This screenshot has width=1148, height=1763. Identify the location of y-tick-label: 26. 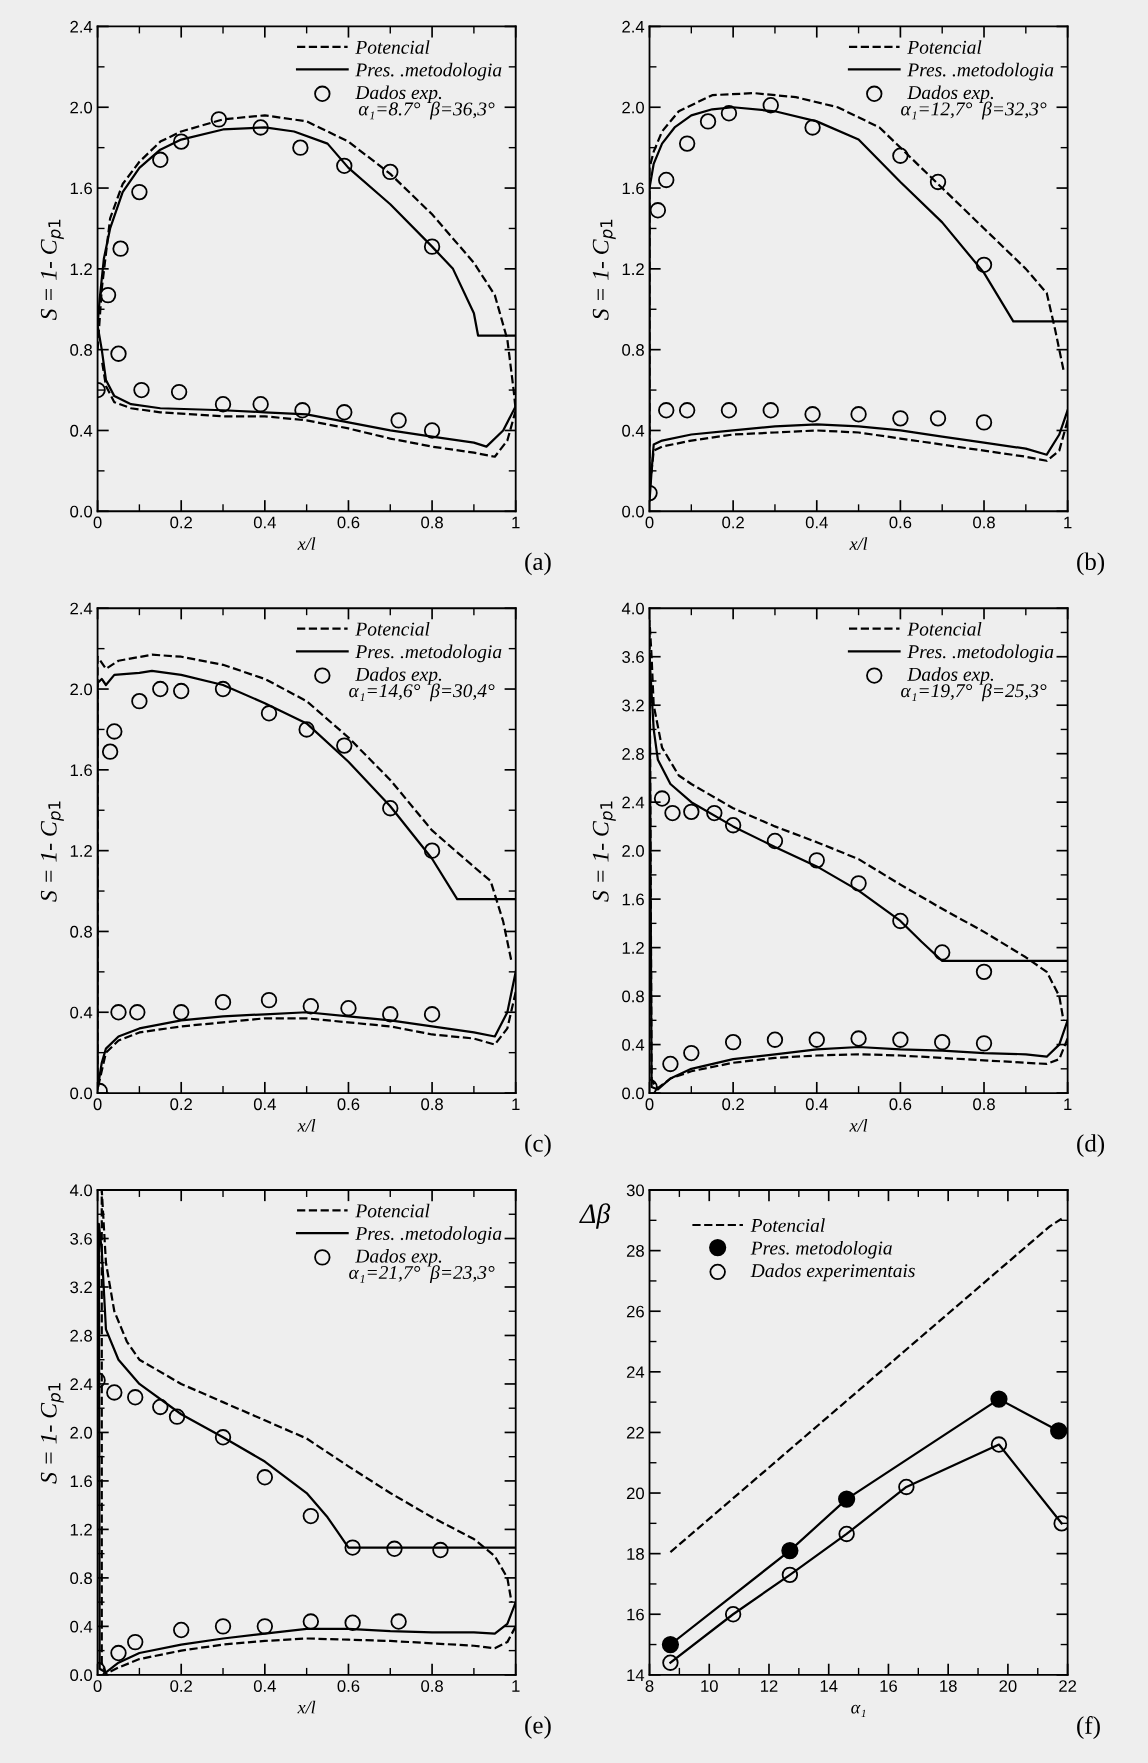
(635, 1311).